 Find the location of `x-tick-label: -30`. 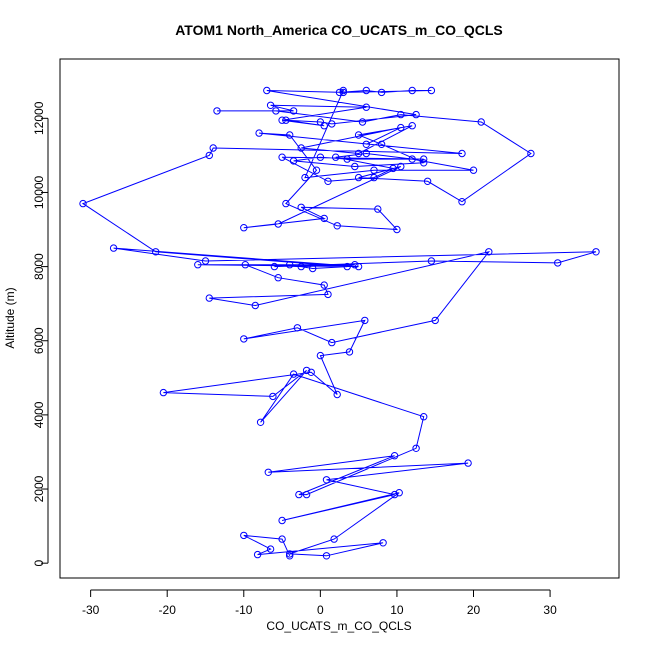

x-tick-label: -30 is located at coordinates (91, 610).